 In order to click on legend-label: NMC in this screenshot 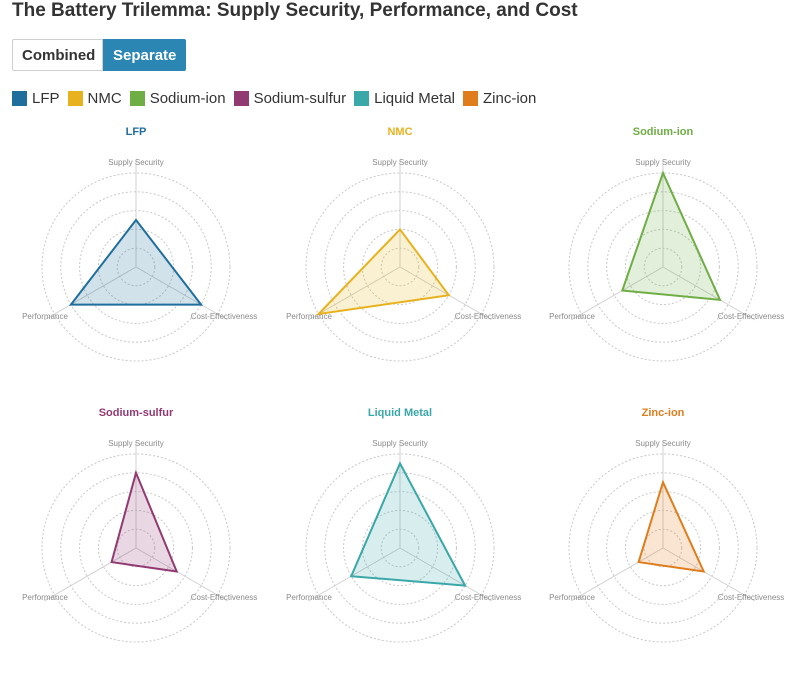, I will do `click(104, 98)`.